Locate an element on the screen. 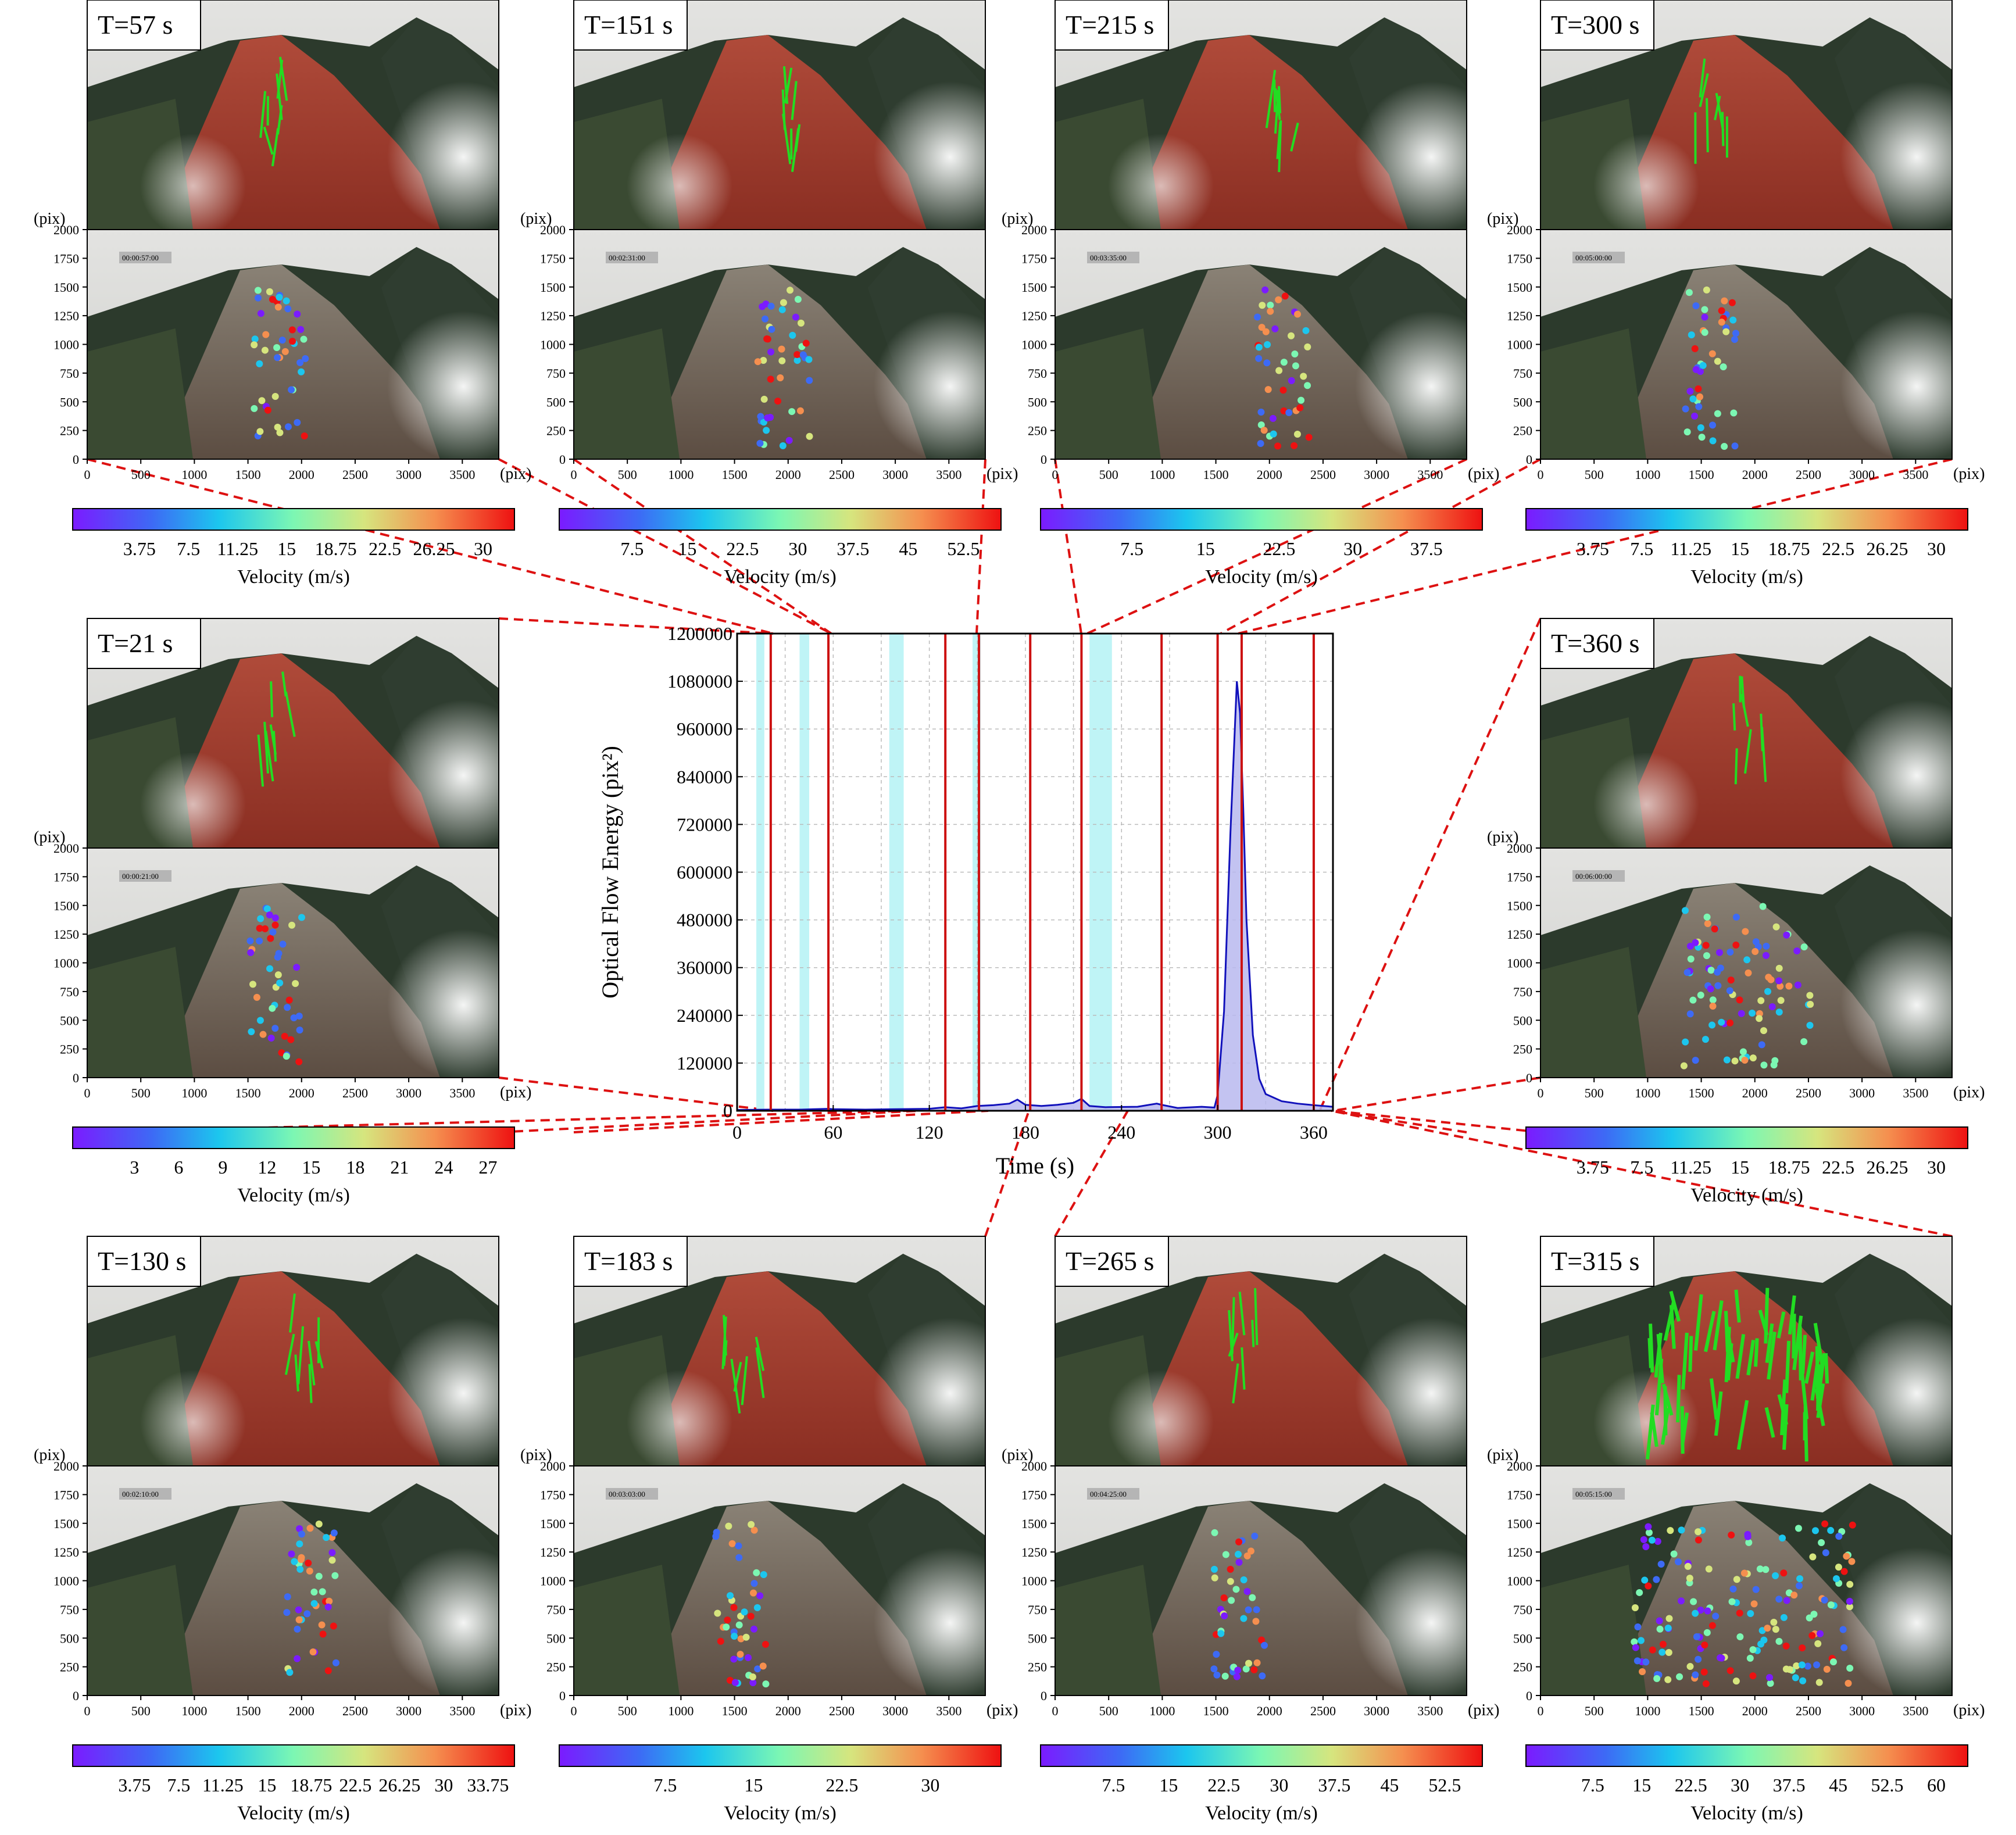 Image resolution: width=2016 pixels, height=1835 pixels. x-tick-label: 1000 is located at coordinates (1647, 474).